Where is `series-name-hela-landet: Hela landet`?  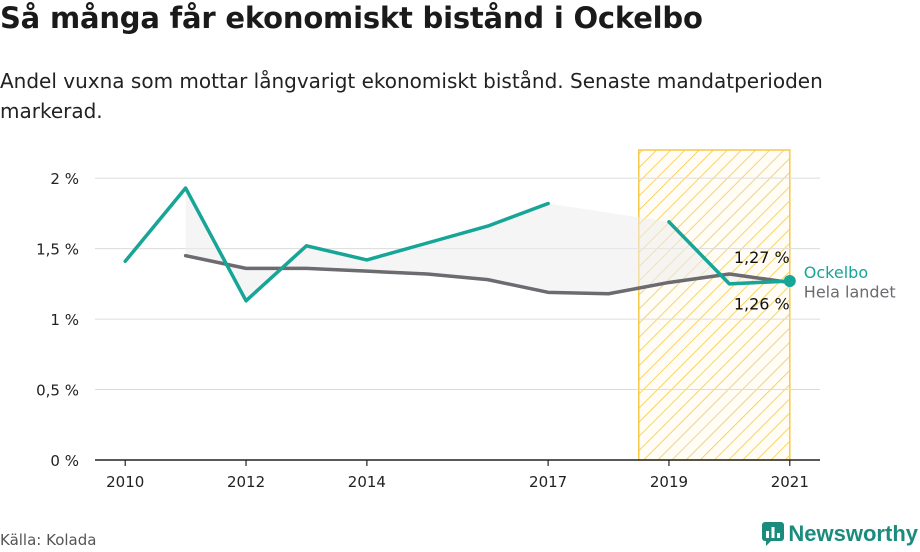 series-name-hela-landet: Hela landet is located at coordinates (850, 291).